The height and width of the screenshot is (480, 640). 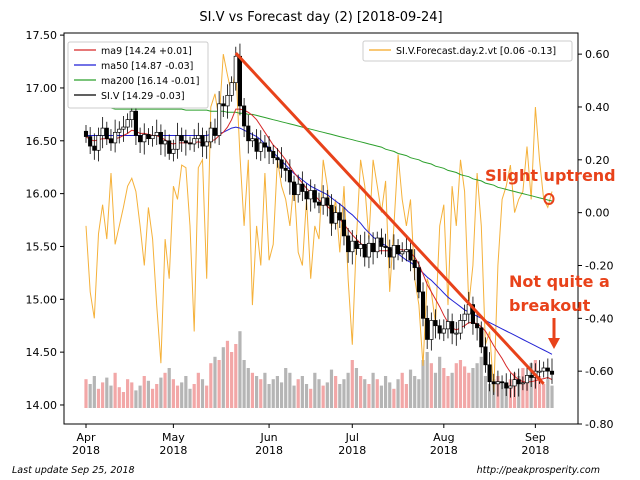 What do you see at coordinates (554, 333) in the screenshot?
I see `annotation-arrow` at bounding box center [554, 333].